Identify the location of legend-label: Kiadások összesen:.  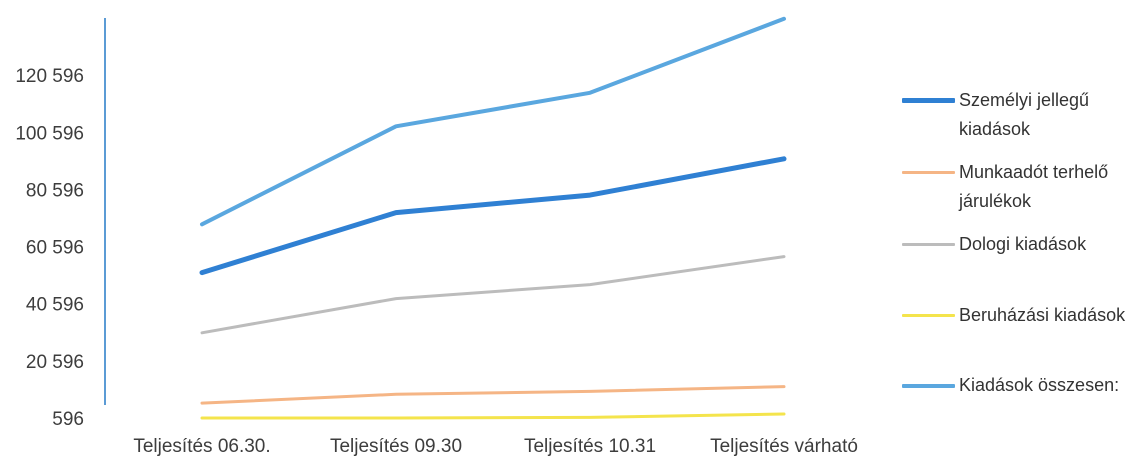
(1039, 385).